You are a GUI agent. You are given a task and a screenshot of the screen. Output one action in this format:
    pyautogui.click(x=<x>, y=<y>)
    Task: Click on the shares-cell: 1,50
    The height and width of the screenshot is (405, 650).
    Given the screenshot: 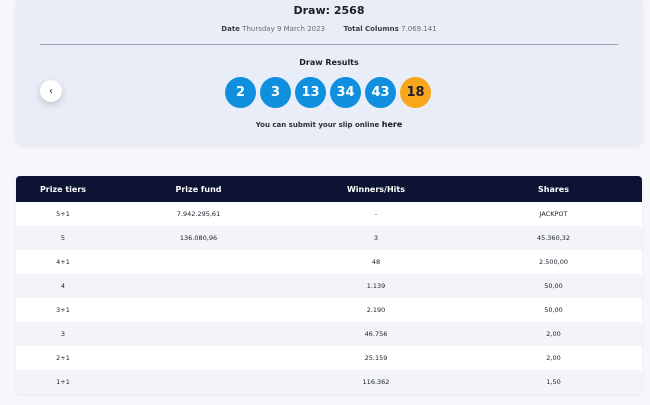 What is the action you would take?
    pyautogui.click(x=553, y=382)
    